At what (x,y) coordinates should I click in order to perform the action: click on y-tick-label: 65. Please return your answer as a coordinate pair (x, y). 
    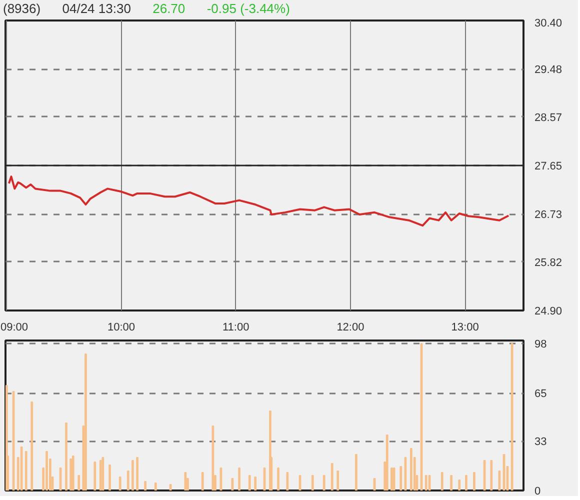
    Looking at the image, I should click on (540, 394).